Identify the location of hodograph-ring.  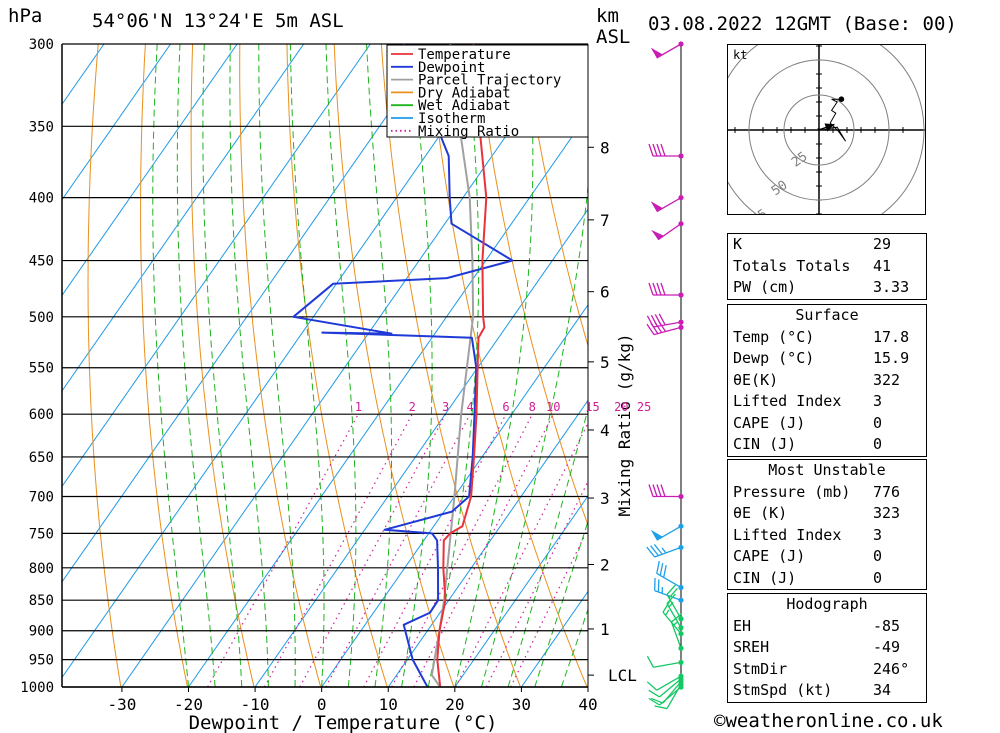
(819, 130).